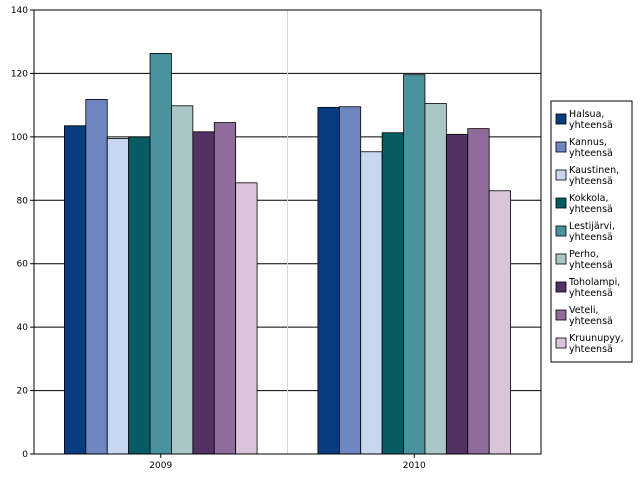  What do you see at coordinates (414, 466) in the screenshot?
I see `x-tick-label: 2010` at bounding box center [414, 466].